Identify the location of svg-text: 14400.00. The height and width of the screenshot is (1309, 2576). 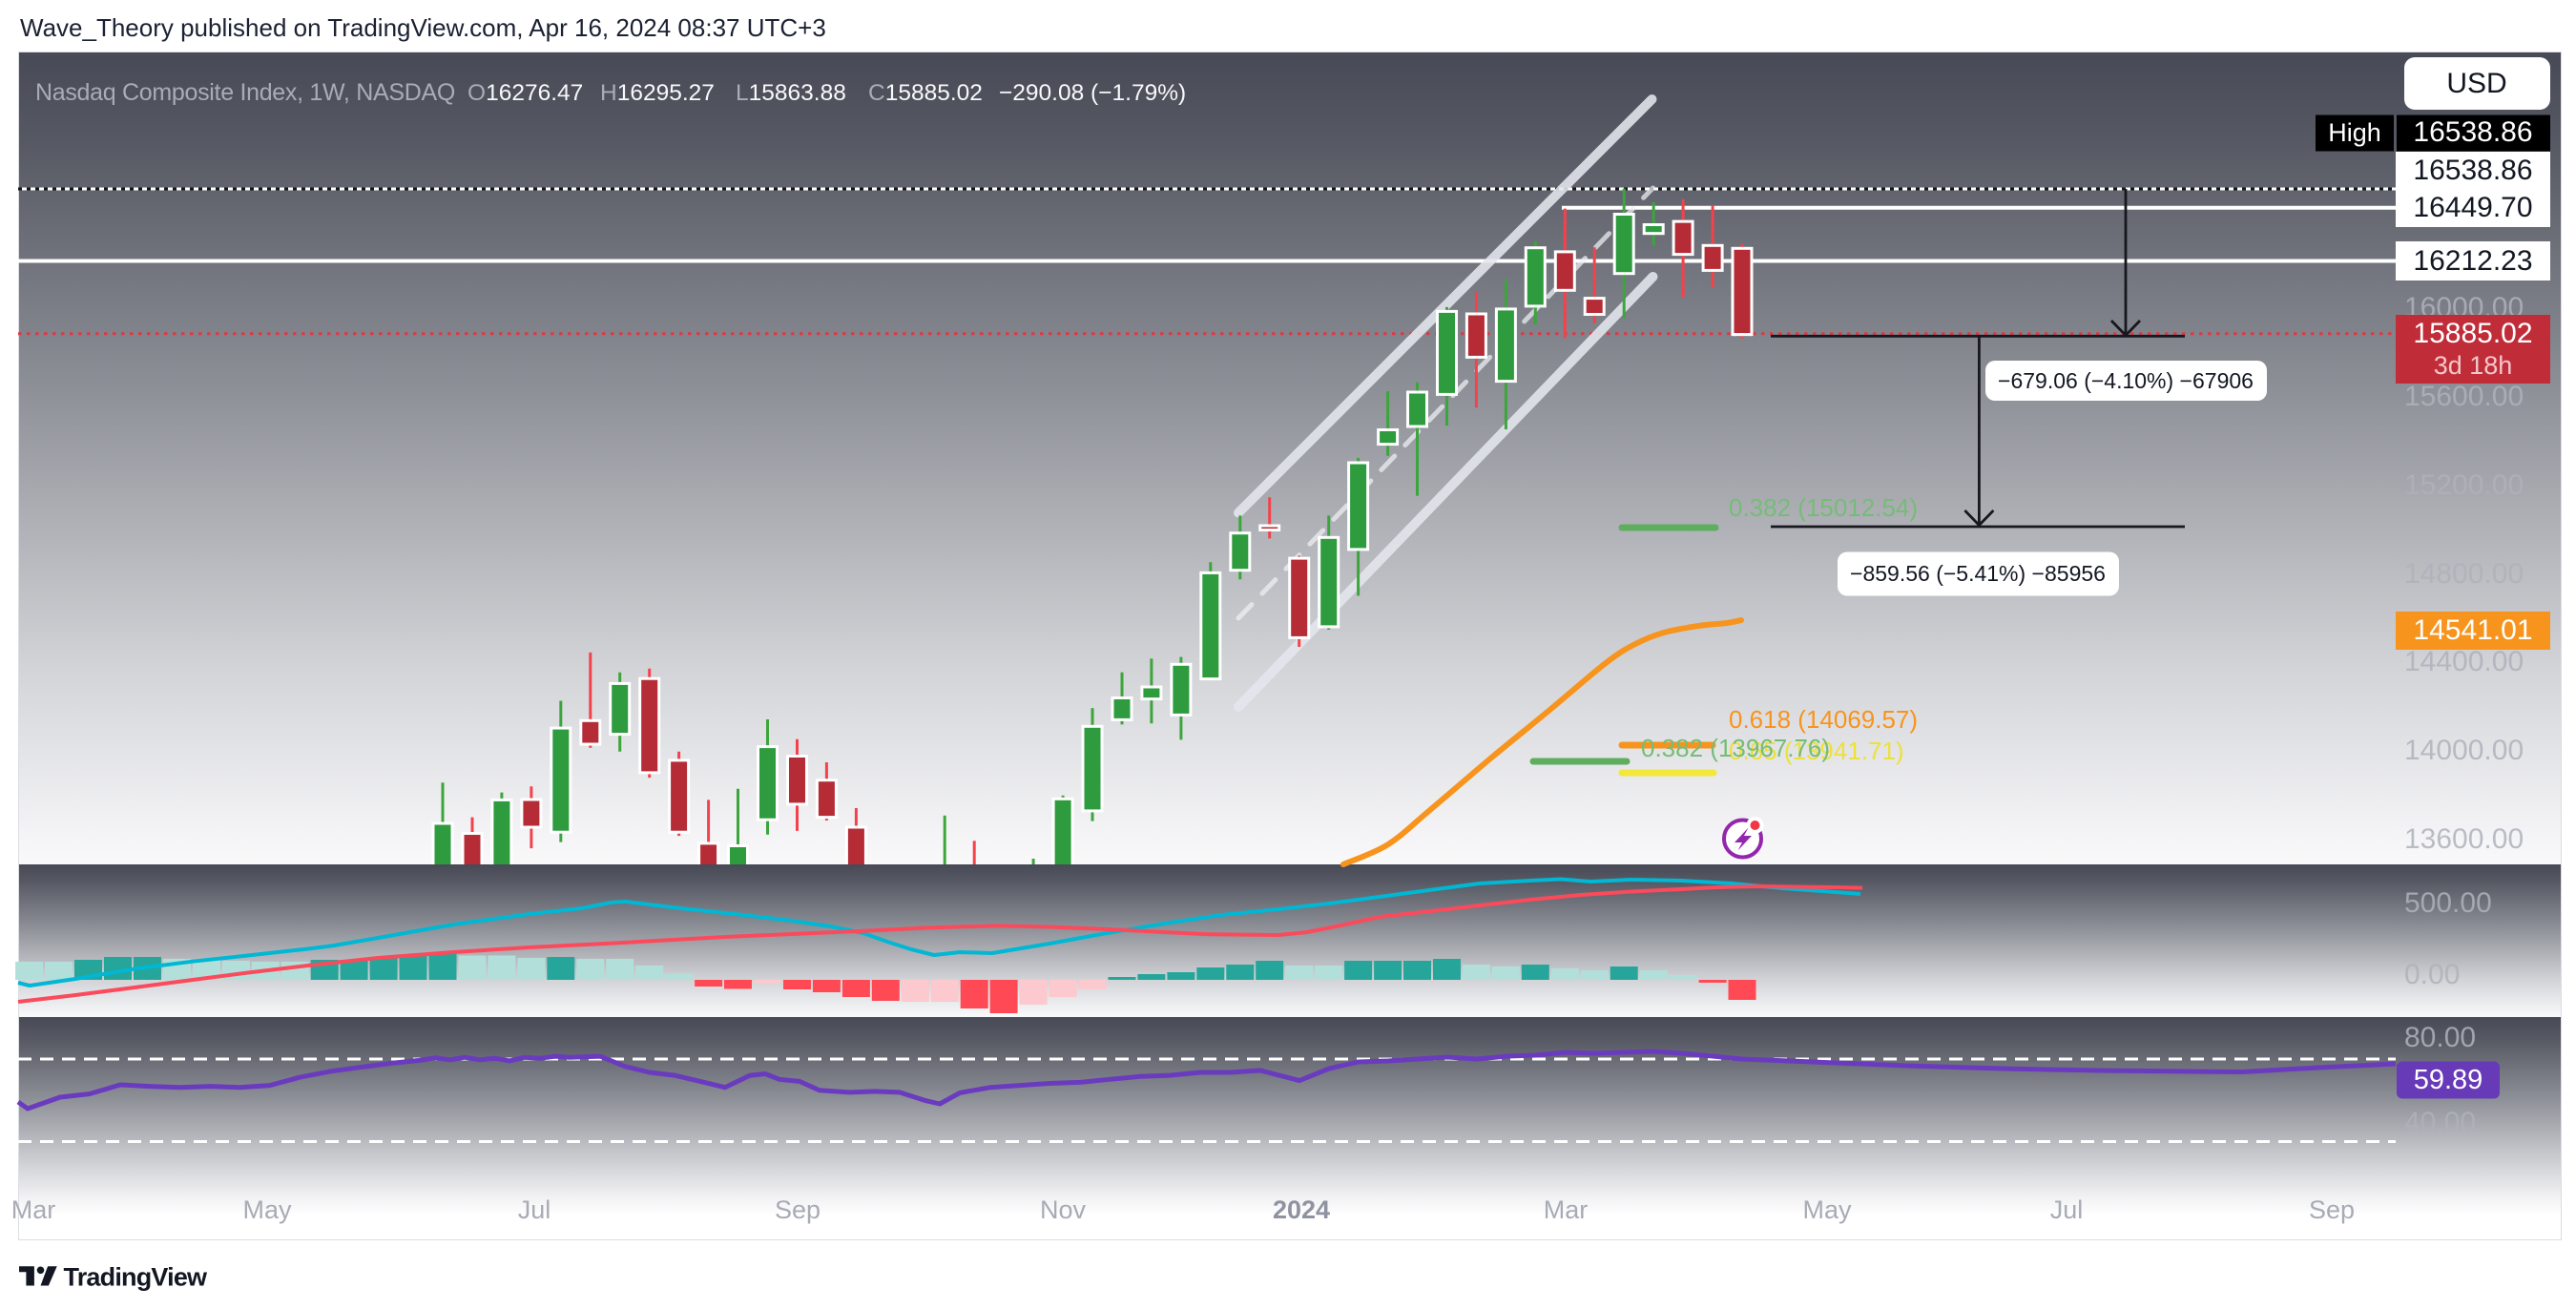
(2464, 661).